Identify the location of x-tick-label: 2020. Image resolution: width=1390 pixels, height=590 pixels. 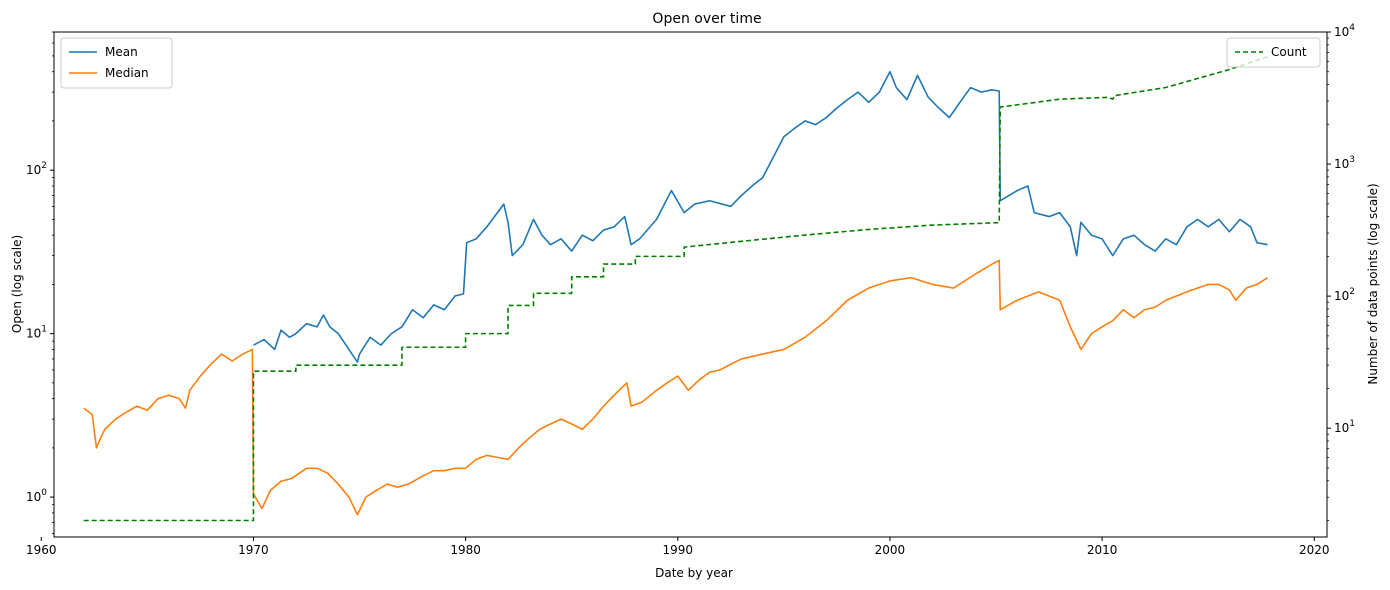
(1314, 550).